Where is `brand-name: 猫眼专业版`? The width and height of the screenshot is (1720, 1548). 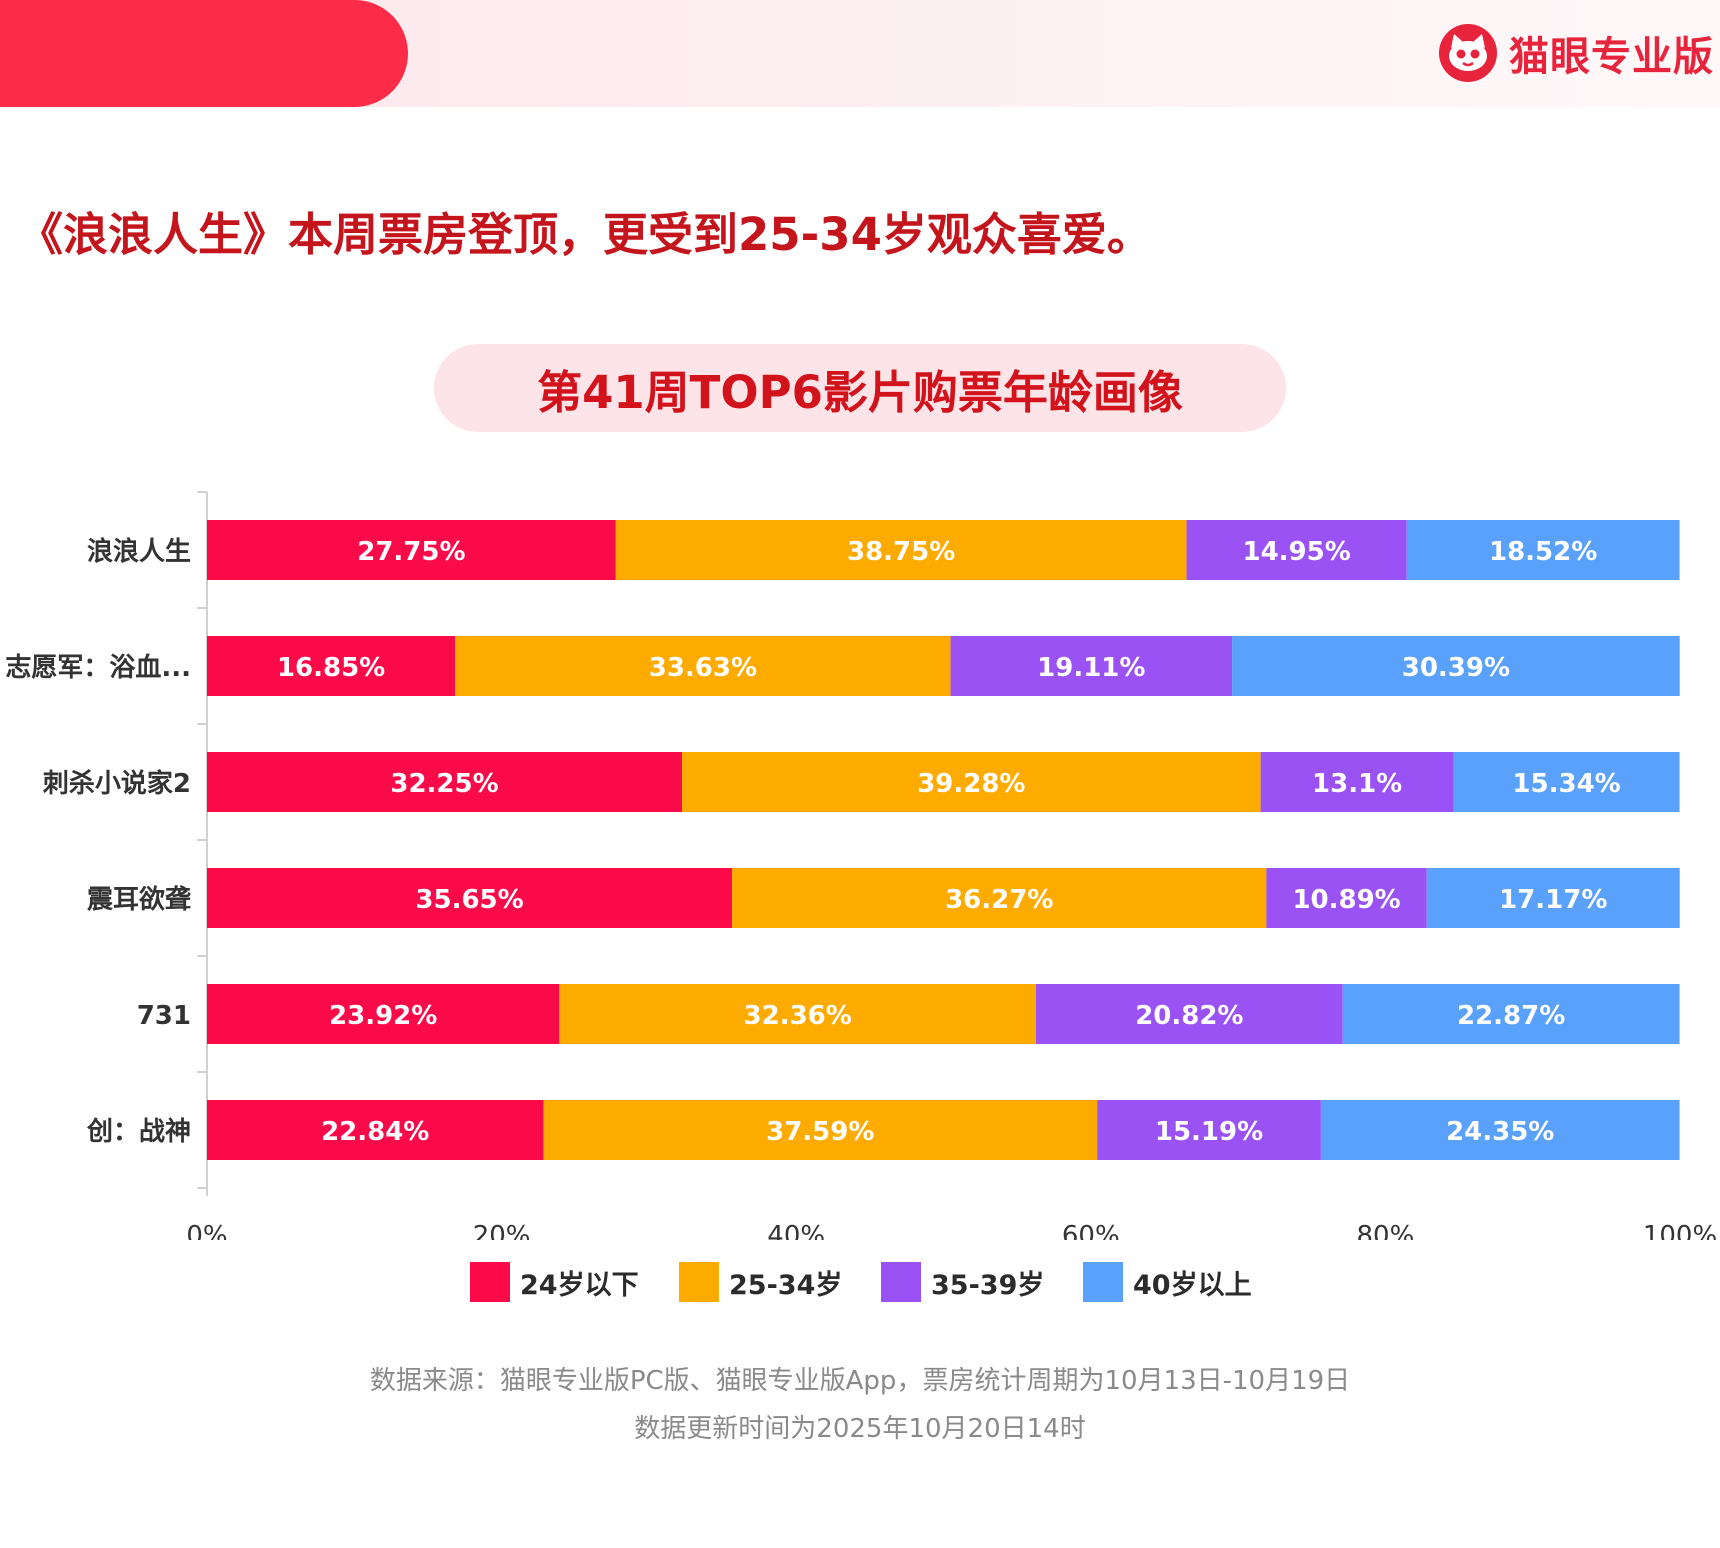
brand-name: 猫眼专业版 is located at coordinates (1611, 57).